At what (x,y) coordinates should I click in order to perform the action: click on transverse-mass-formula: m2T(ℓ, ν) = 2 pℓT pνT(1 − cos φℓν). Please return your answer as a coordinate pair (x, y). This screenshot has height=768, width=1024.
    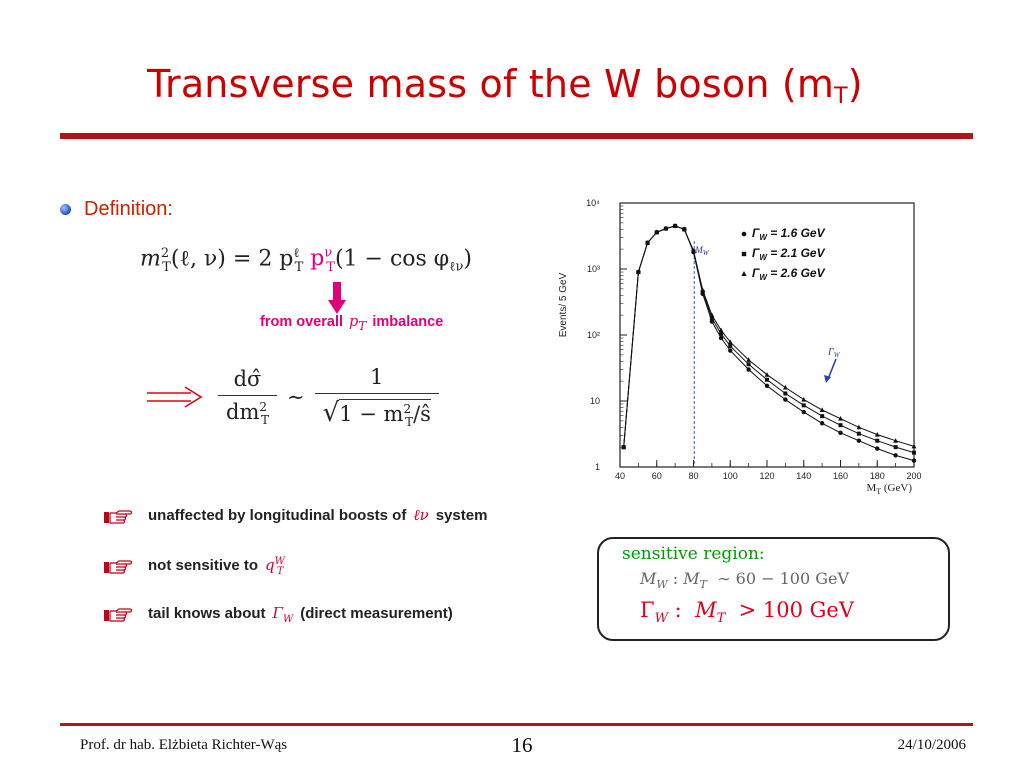
    Looking at the image, I should click on (306, 260).